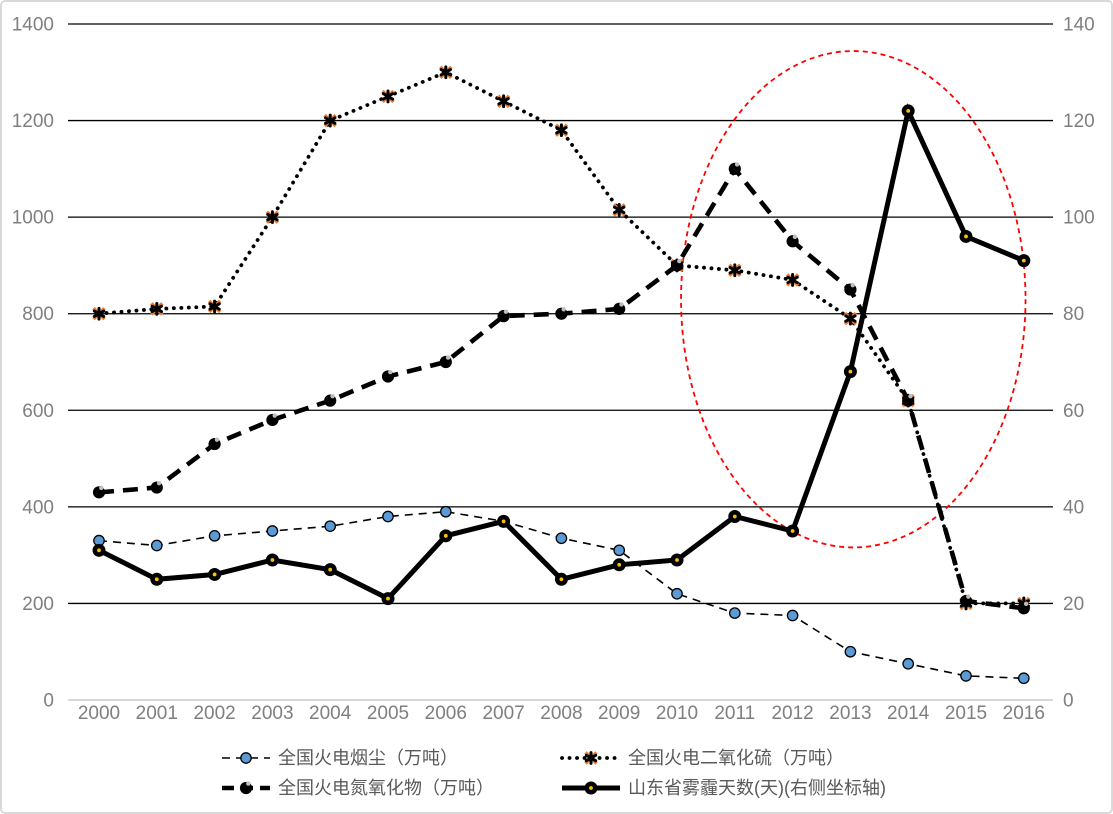  I want to click on x-axis-tick-label: 2010, so click(677, 713).